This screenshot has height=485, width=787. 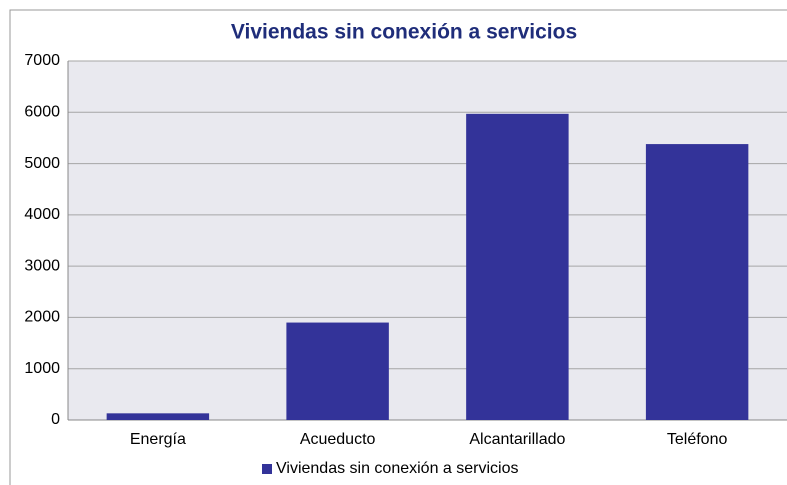 I want to click on y-tick-label: 4000, so click(x=42, y=214).